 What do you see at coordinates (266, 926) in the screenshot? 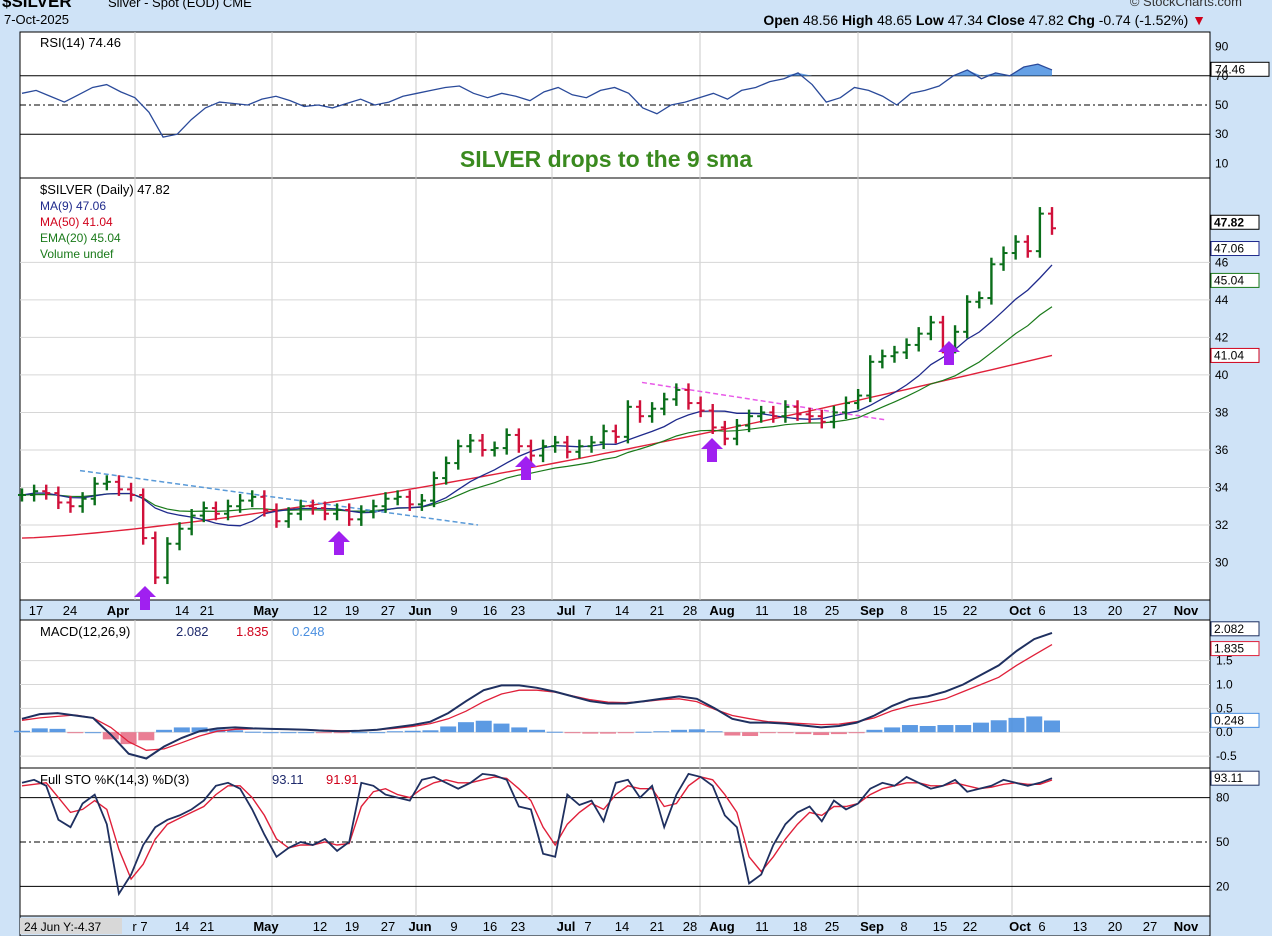
I see `bottom-axis-label: May` at bounding box center [266, 926].